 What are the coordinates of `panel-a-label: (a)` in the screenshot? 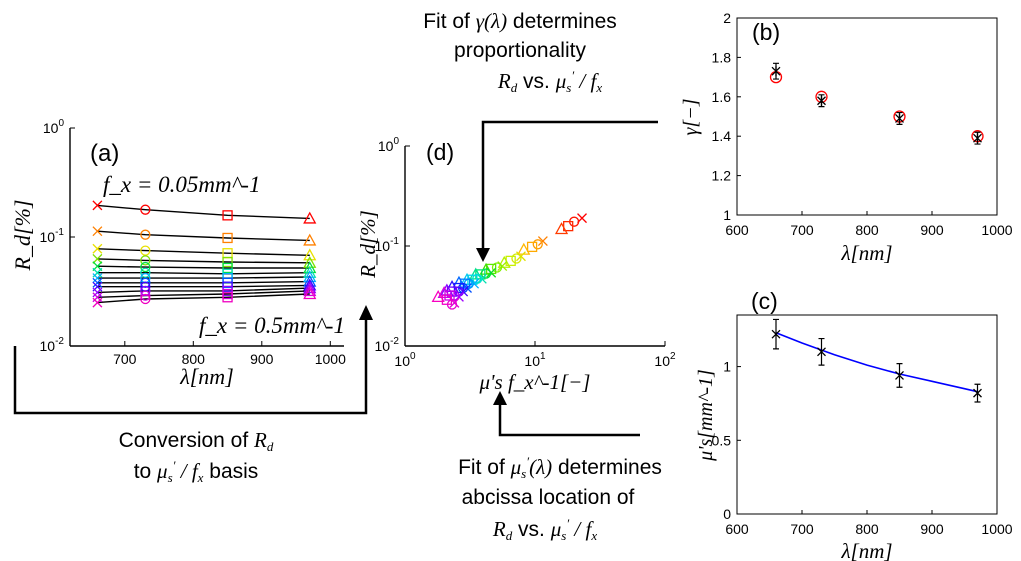 It's located at (104, 153).